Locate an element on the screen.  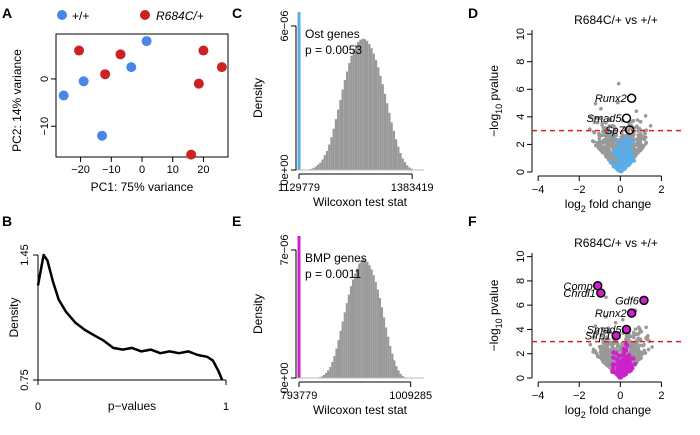
y-tick-label: 0e+00 is located at coordinates (285, 378).